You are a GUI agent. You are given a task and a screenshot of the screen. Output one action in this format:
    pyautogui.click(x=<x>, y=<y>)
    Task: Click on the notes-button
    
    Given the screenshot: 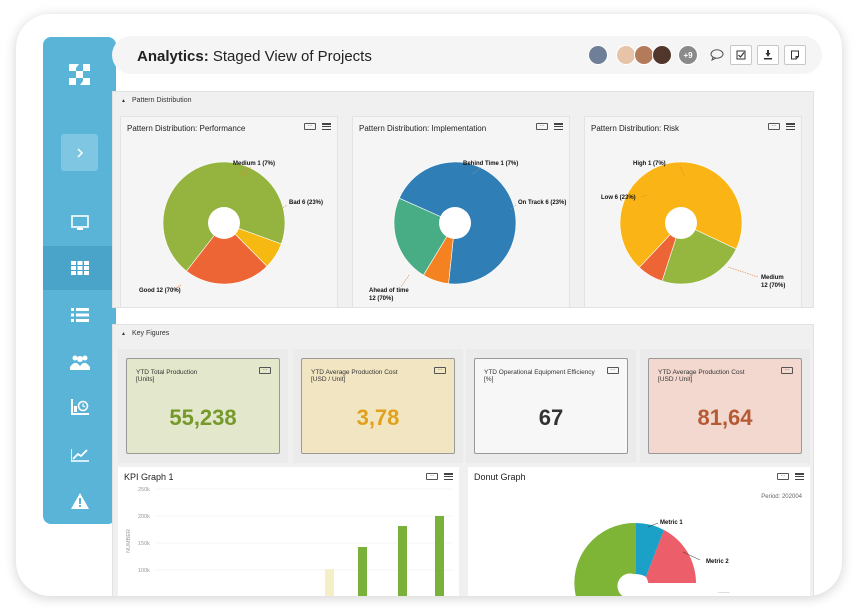 What is the action you would take?
    pyautogui.click(x=795, y=55)
    